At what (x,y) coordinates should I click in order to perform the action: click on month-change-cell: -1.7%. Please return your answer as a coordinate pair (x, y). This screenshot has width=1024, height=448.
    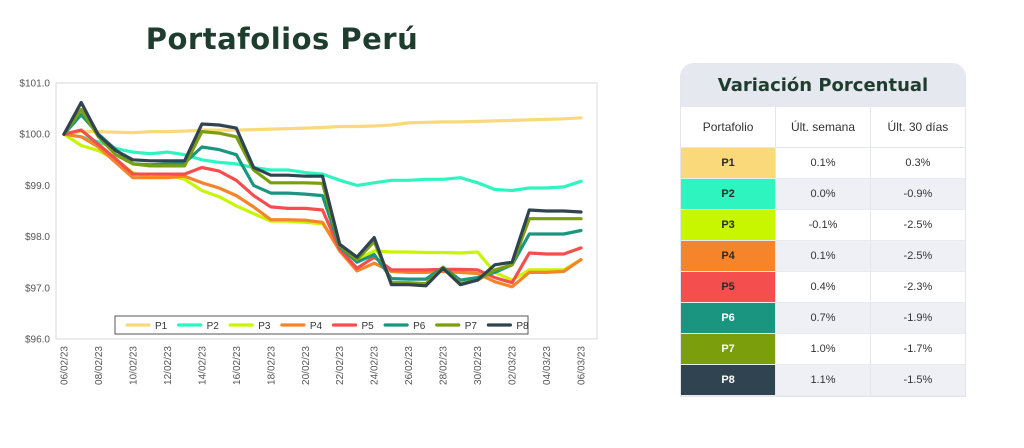
    Looking at the image, I should click on (917, 349).